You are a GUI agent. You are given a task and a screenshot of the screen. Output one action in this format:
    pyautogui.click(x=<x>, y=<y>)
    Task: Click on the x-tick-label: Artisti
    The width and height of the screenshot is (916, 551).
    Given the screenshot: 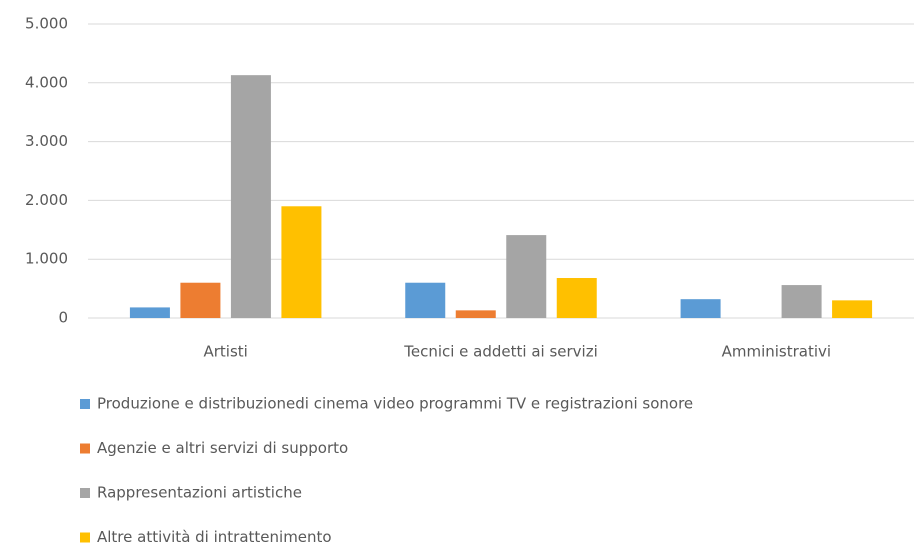 What is the action you would take?
    pyautogui.click(x=225, y=352)
    